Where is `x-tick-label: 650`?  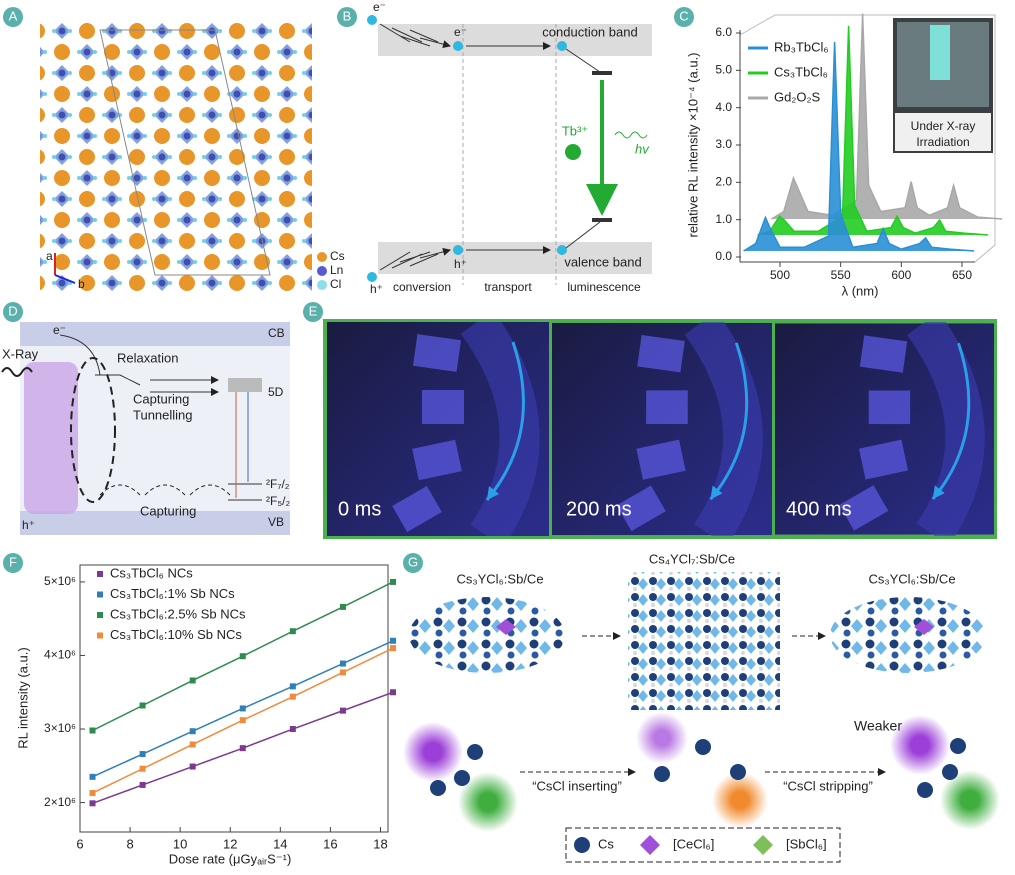
x-tick-label: 650 is located at coordinates (962, 275).